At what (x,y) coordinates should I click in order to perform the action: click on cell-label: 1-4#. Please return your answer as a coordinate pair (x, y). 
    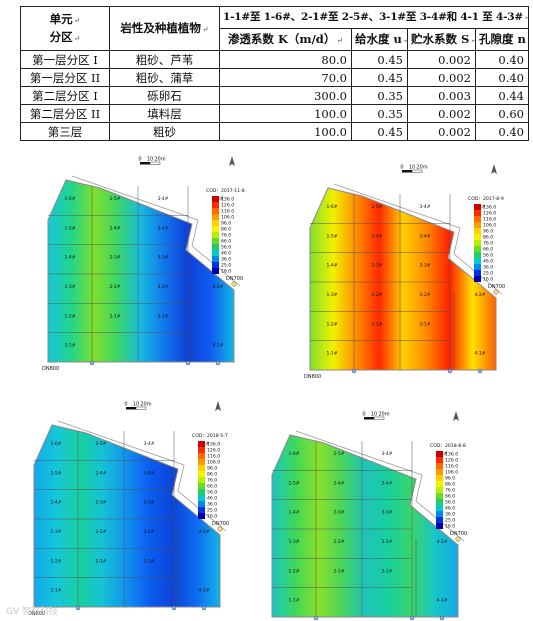
    Looking at the image, I should click on (331, 266).